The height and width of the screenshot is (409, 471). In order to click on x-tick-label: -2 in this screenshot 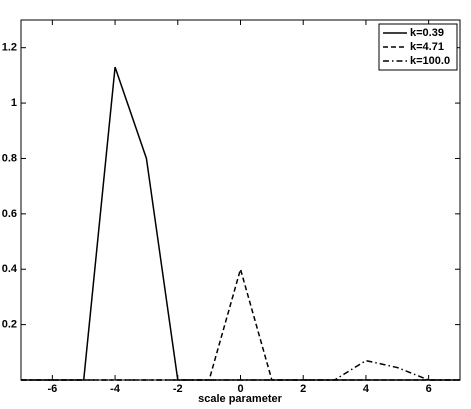, I will do `click(178, 389)`.